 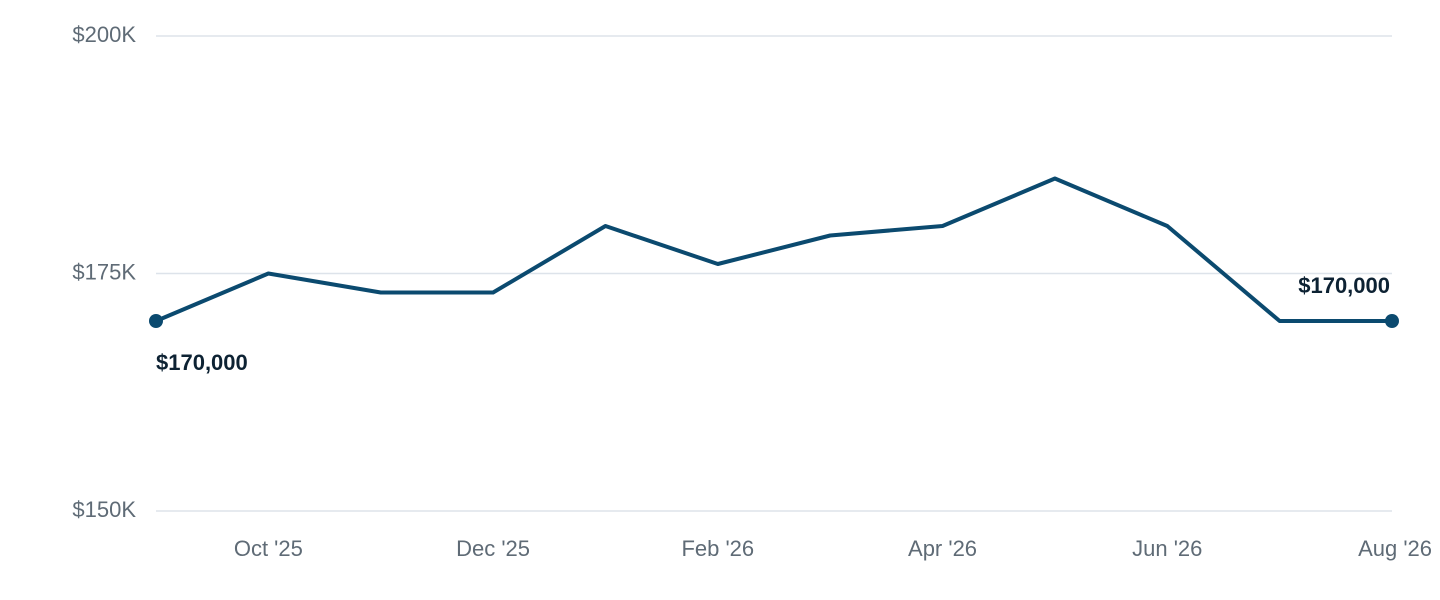 I want to click on y-tick-label: $175K, so click(x=104, y=271).